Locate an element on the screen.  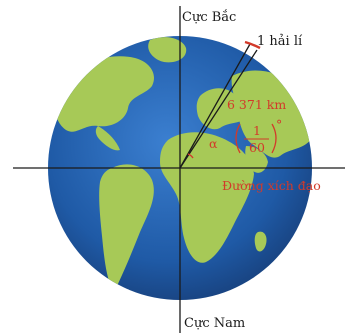
alpha-label: α is located at coordinates (213, 143).